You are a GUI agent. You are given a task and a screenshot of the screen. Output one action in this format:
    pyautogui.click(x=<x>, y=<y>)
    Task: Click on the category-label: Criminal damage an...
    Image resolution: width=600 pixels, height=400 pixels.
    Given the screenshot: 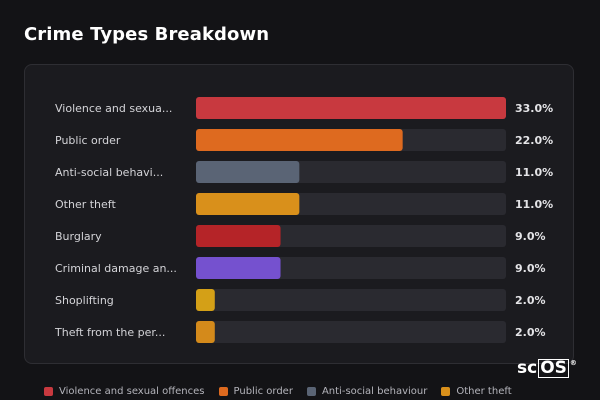 What is the action you would take?
    pyautogui.click(x=116, y=268)
    